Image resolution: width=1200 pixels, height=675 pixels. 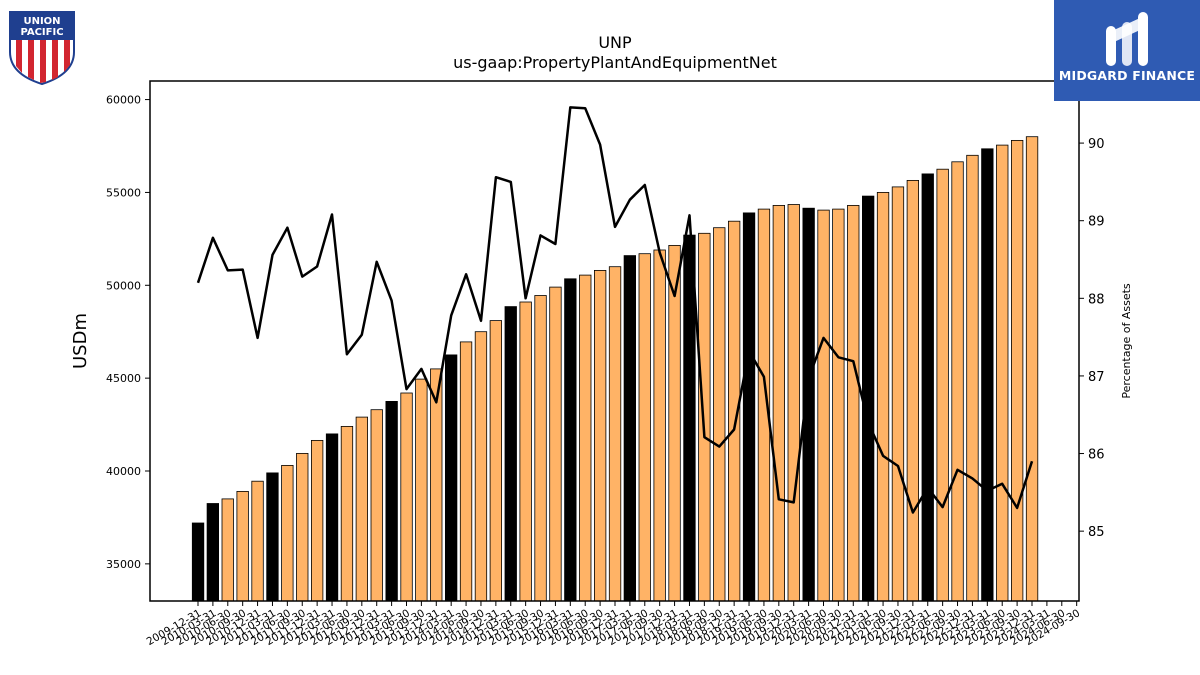 I want to click on y-tick-label-5: 60000, so click(x=123, y=100).